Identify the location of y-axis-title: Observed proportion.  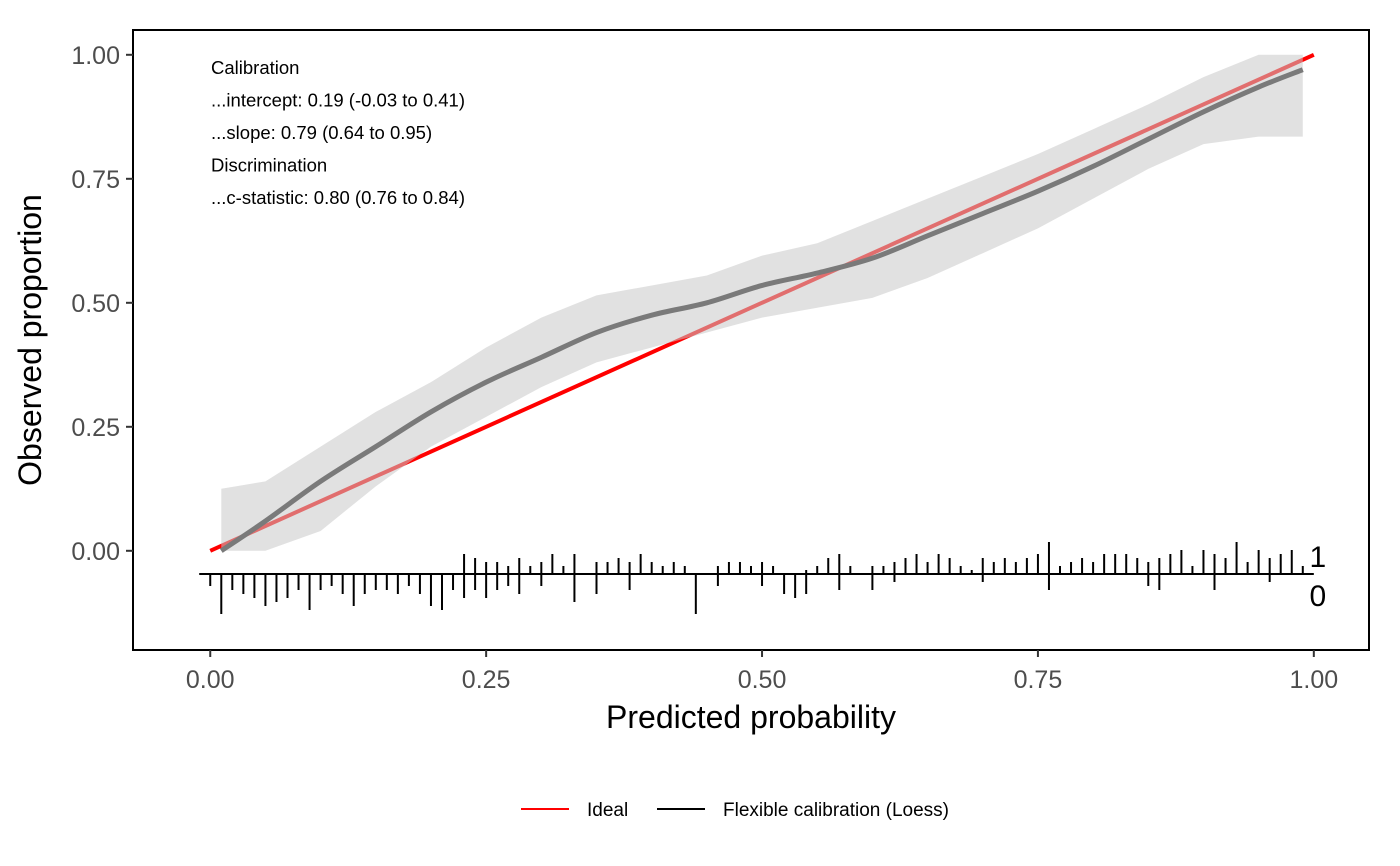
(30, 340).